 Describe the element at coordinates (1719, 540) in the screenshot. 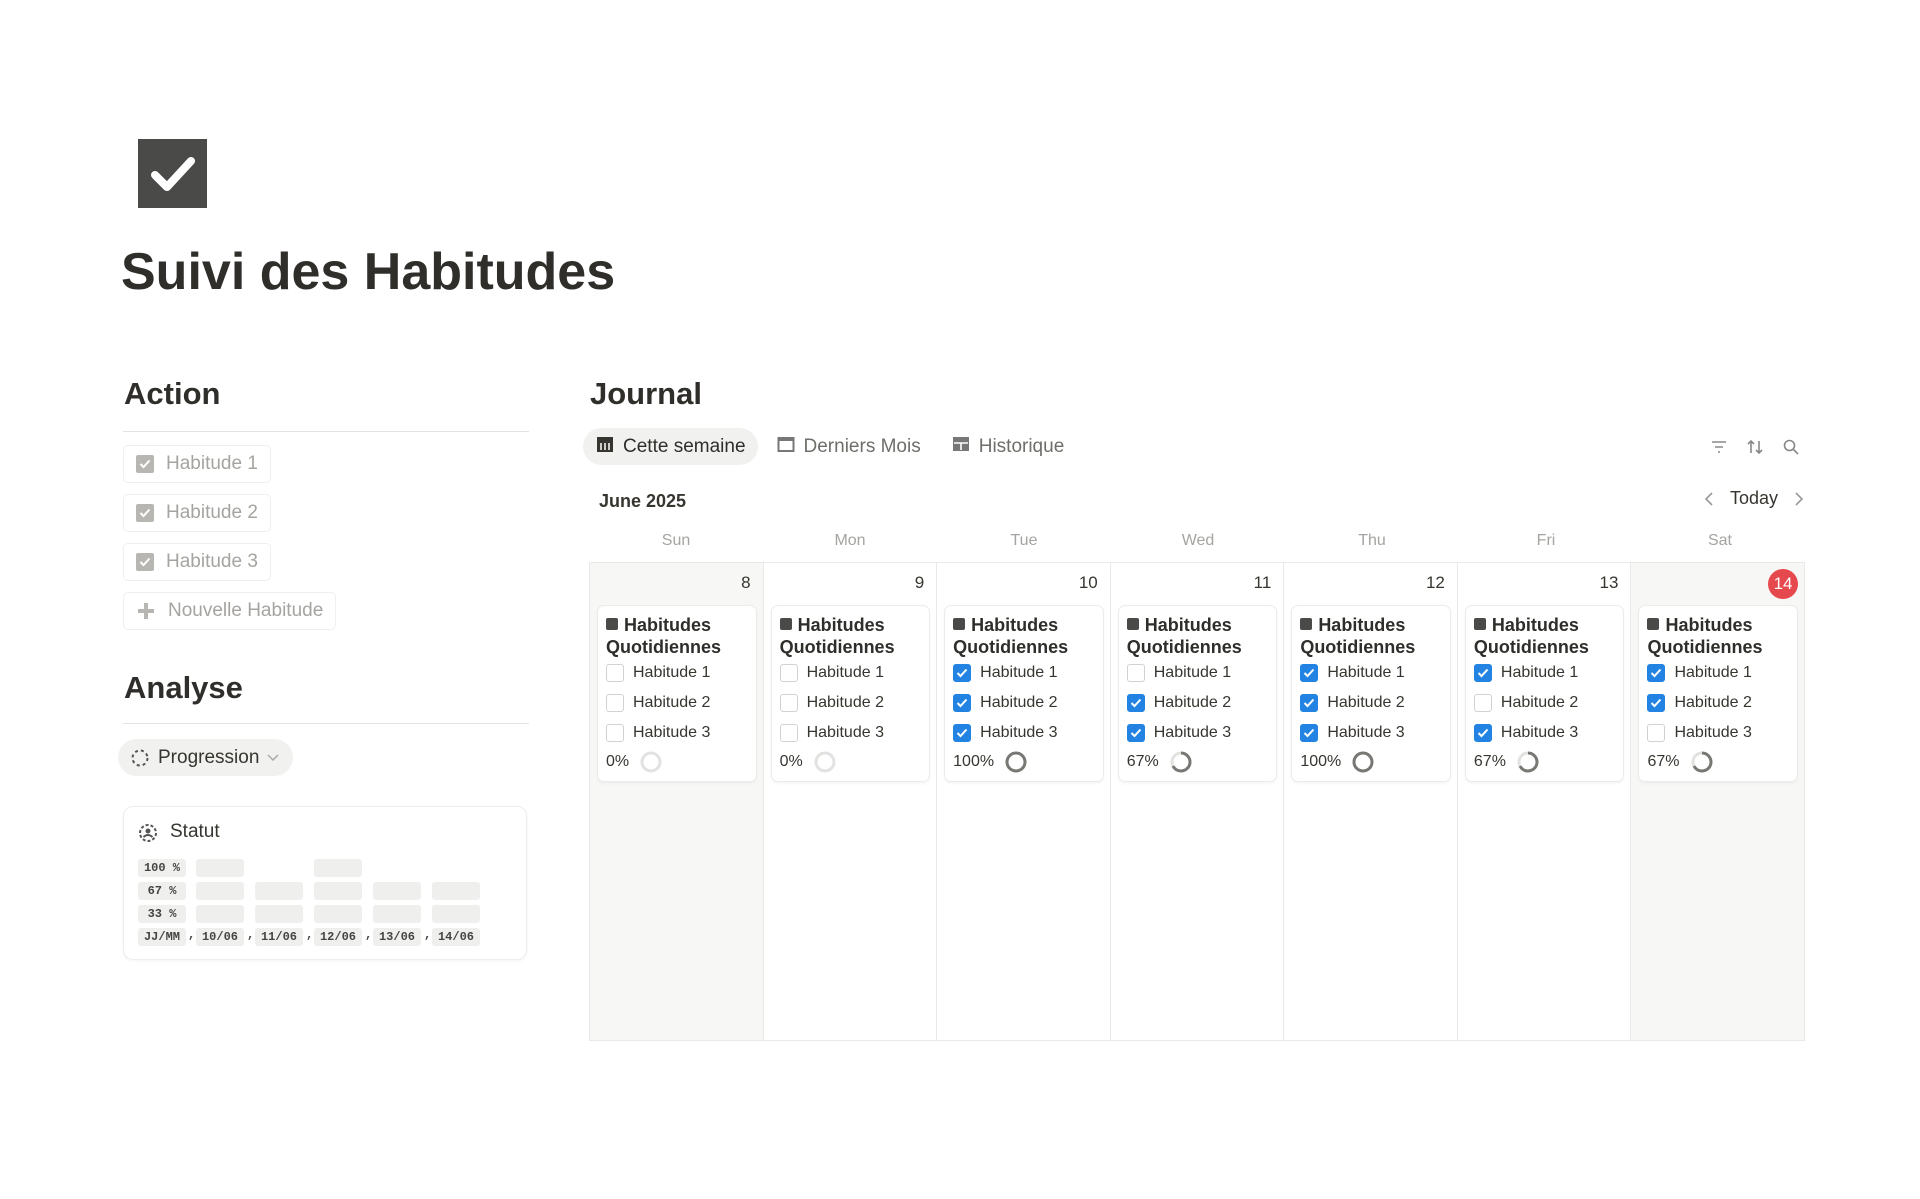

I see `weekday-header: Sat` at that location.